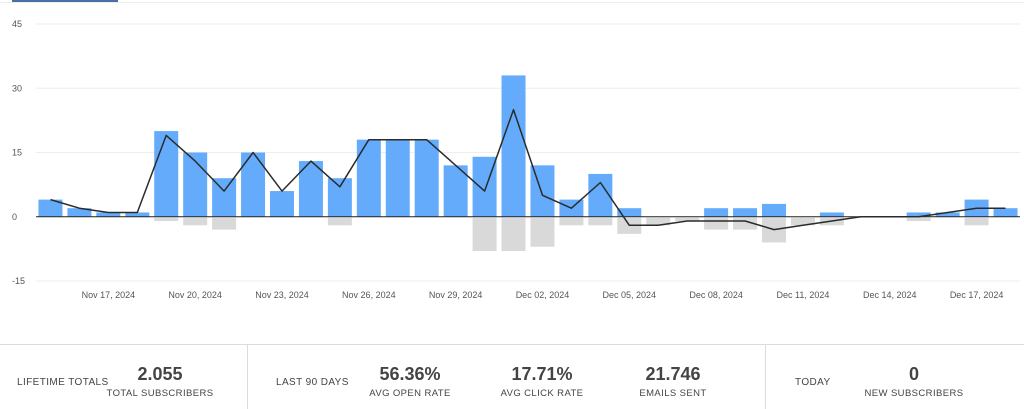  What do you see at coordinates (977, 295) in the screenshot?
I see `x-tick-label: Dec 17, 2024` at bounding box center [977, 295].